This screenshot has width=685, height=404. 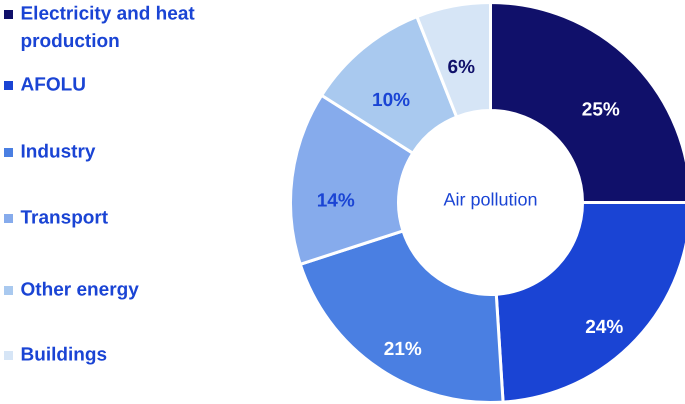 I want to click on legend-label: Buildings, so click(x=64, y=355).